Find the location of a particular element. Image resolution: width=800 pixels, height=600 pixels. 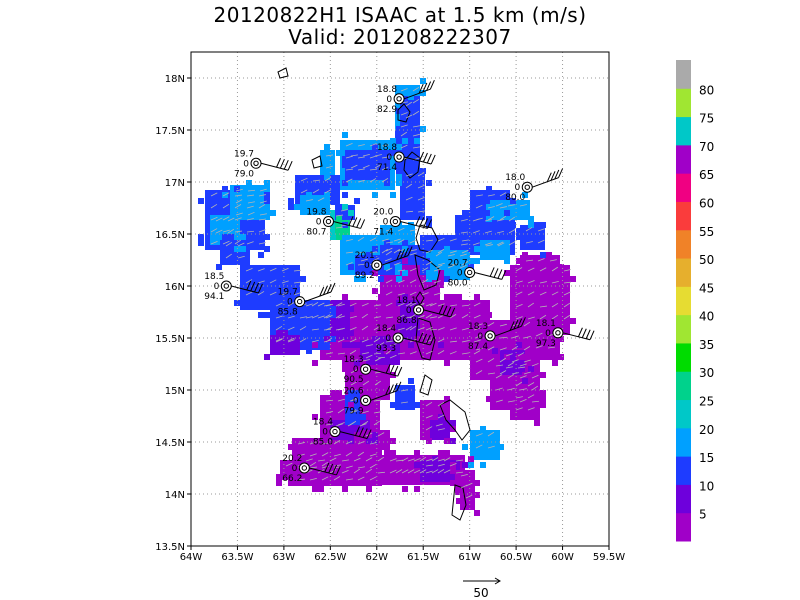

lon-tick-label: 63W is located at coordinates (284, 557).